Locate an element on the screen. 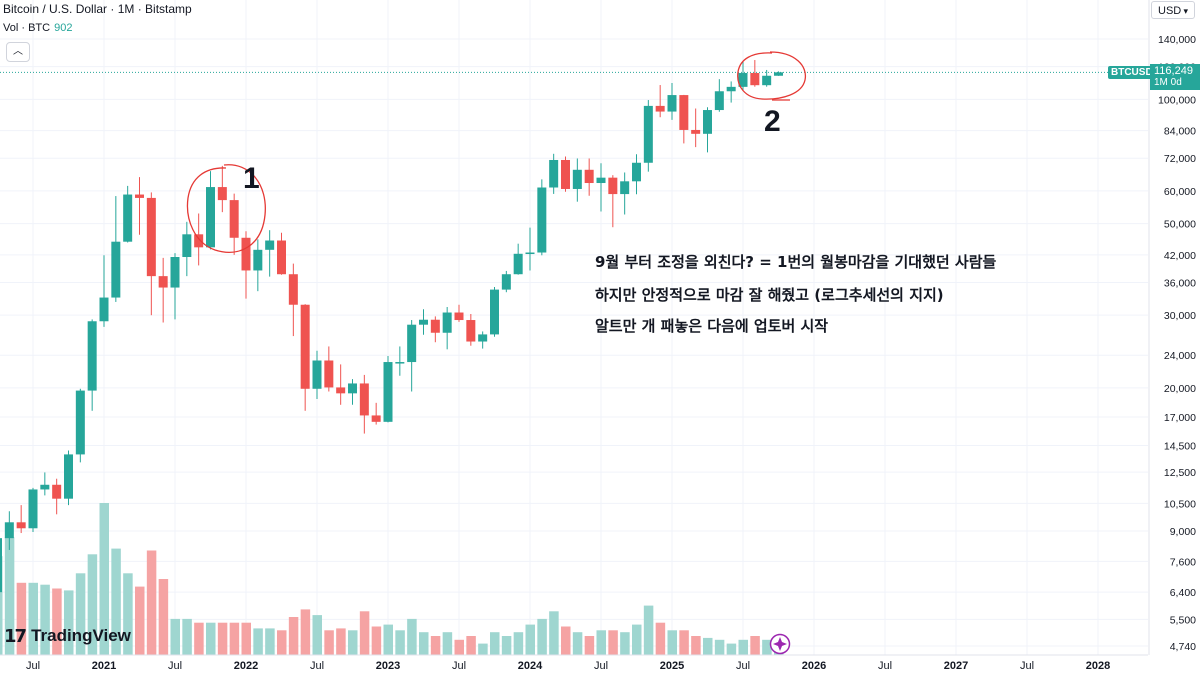  annotation-line-3: 알트만 개 패놓은 다음에 업토버 시작 is located at coordinates (712, 326).